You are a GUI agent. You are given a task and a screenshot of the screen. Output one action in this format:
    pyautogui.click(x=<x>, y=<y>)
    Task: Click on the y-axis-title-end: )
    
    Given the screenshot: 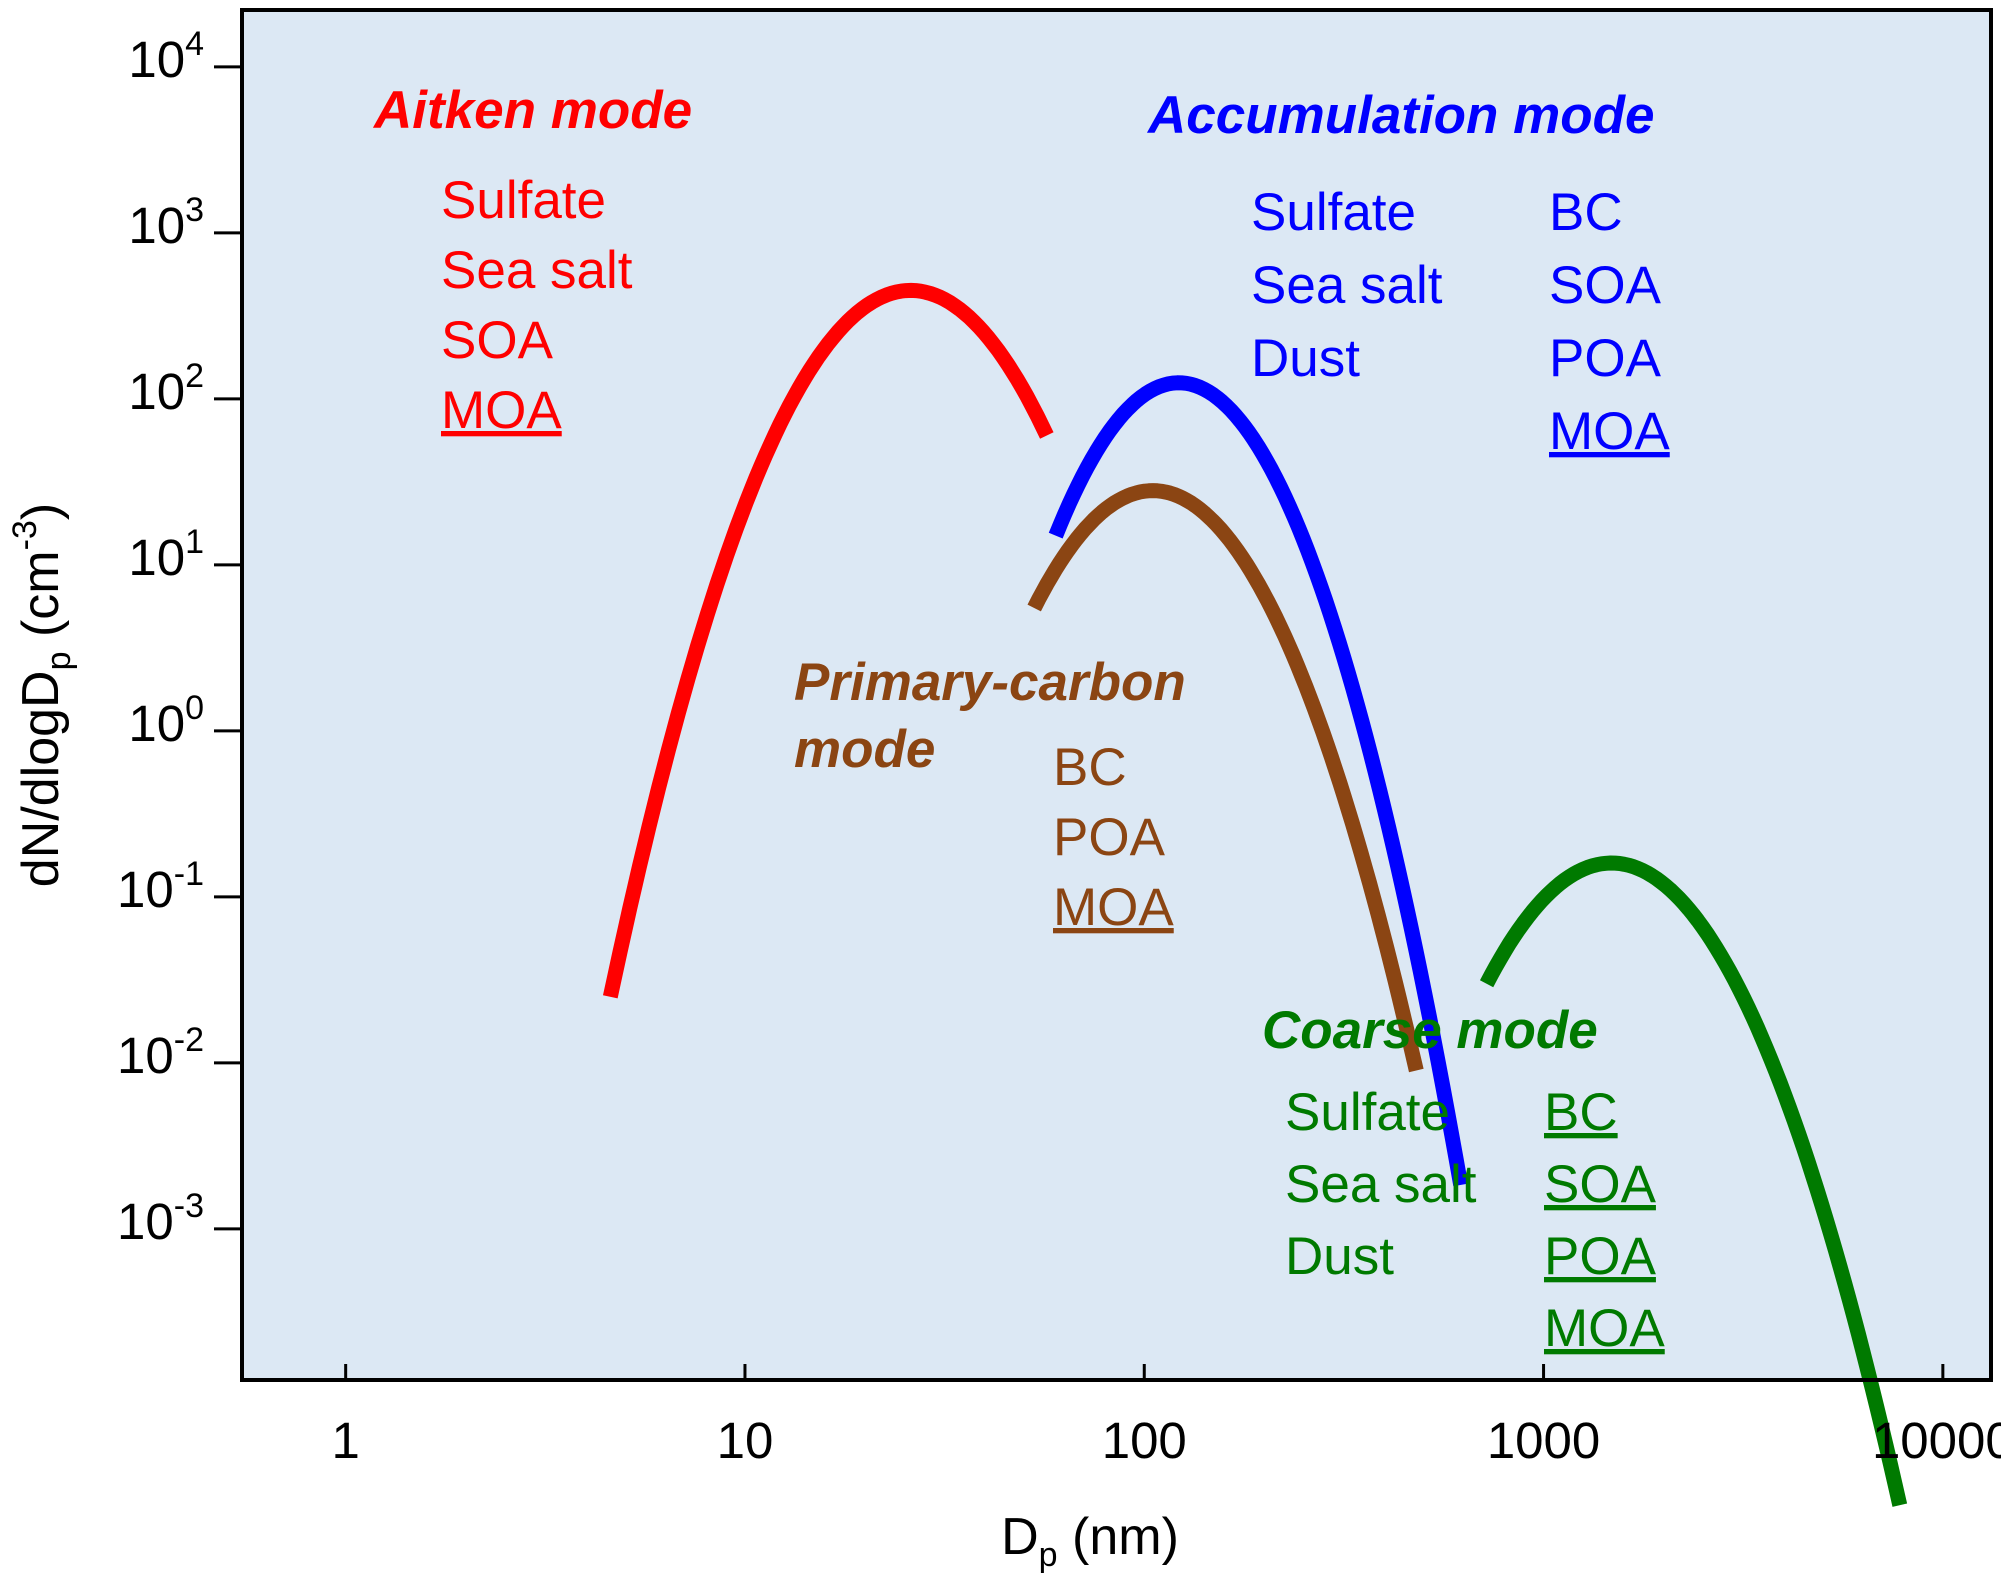 What is the action you would take?
    pyautogui.click(x=41, y=511)
    